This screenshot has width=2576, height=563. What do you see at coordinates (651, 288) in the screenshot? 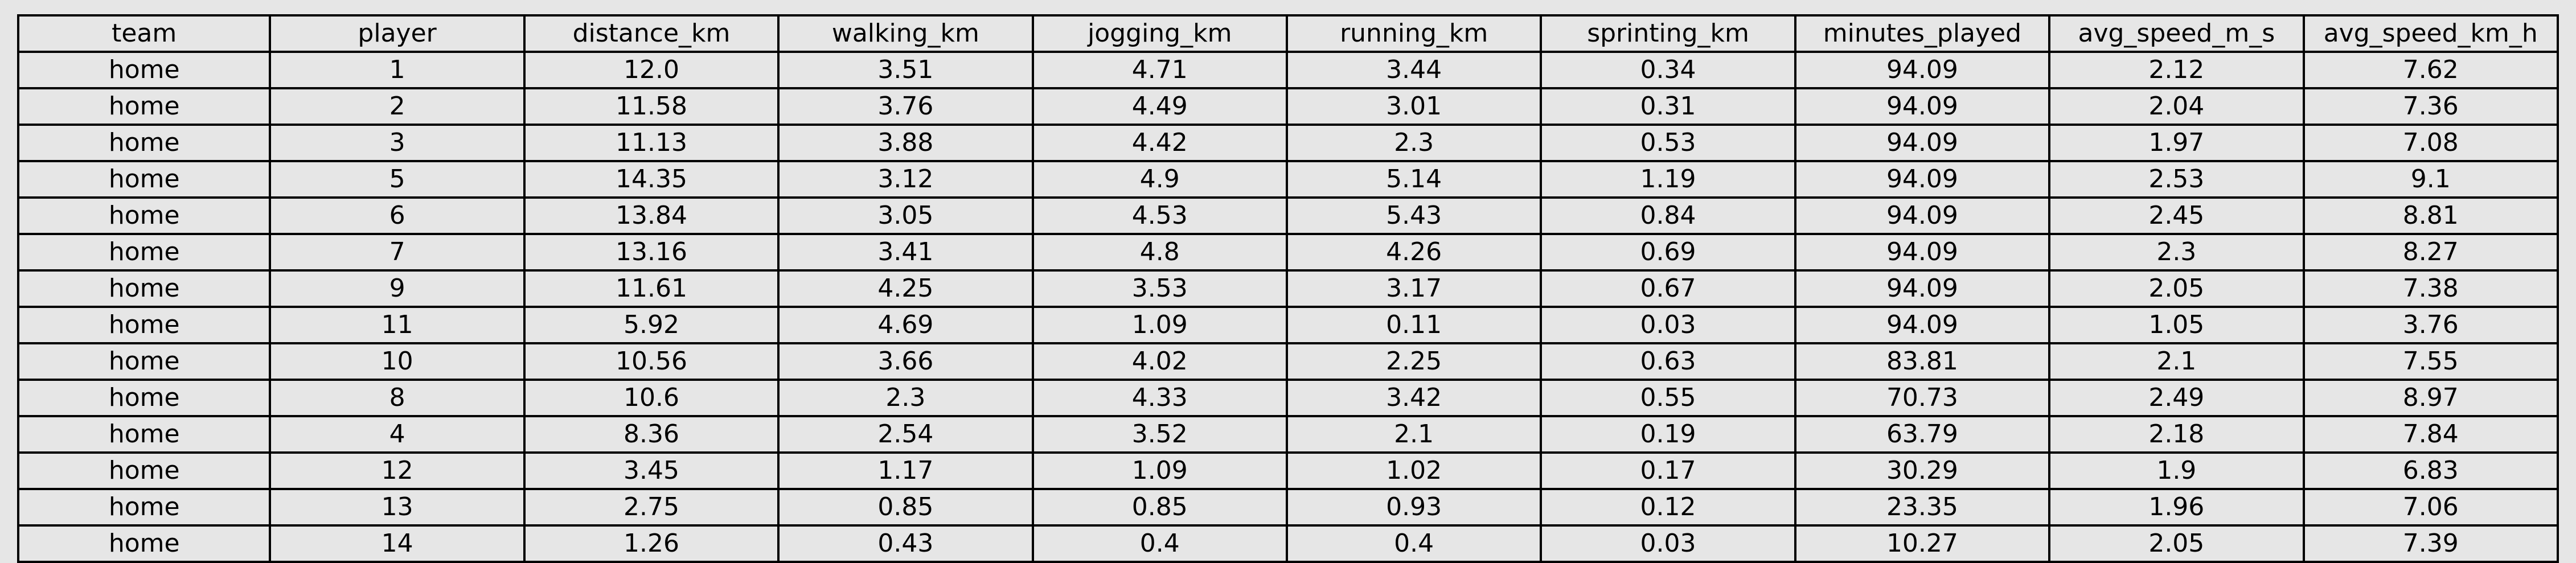
I see `table-cell: 11.61` at bounding box center [651, 288].